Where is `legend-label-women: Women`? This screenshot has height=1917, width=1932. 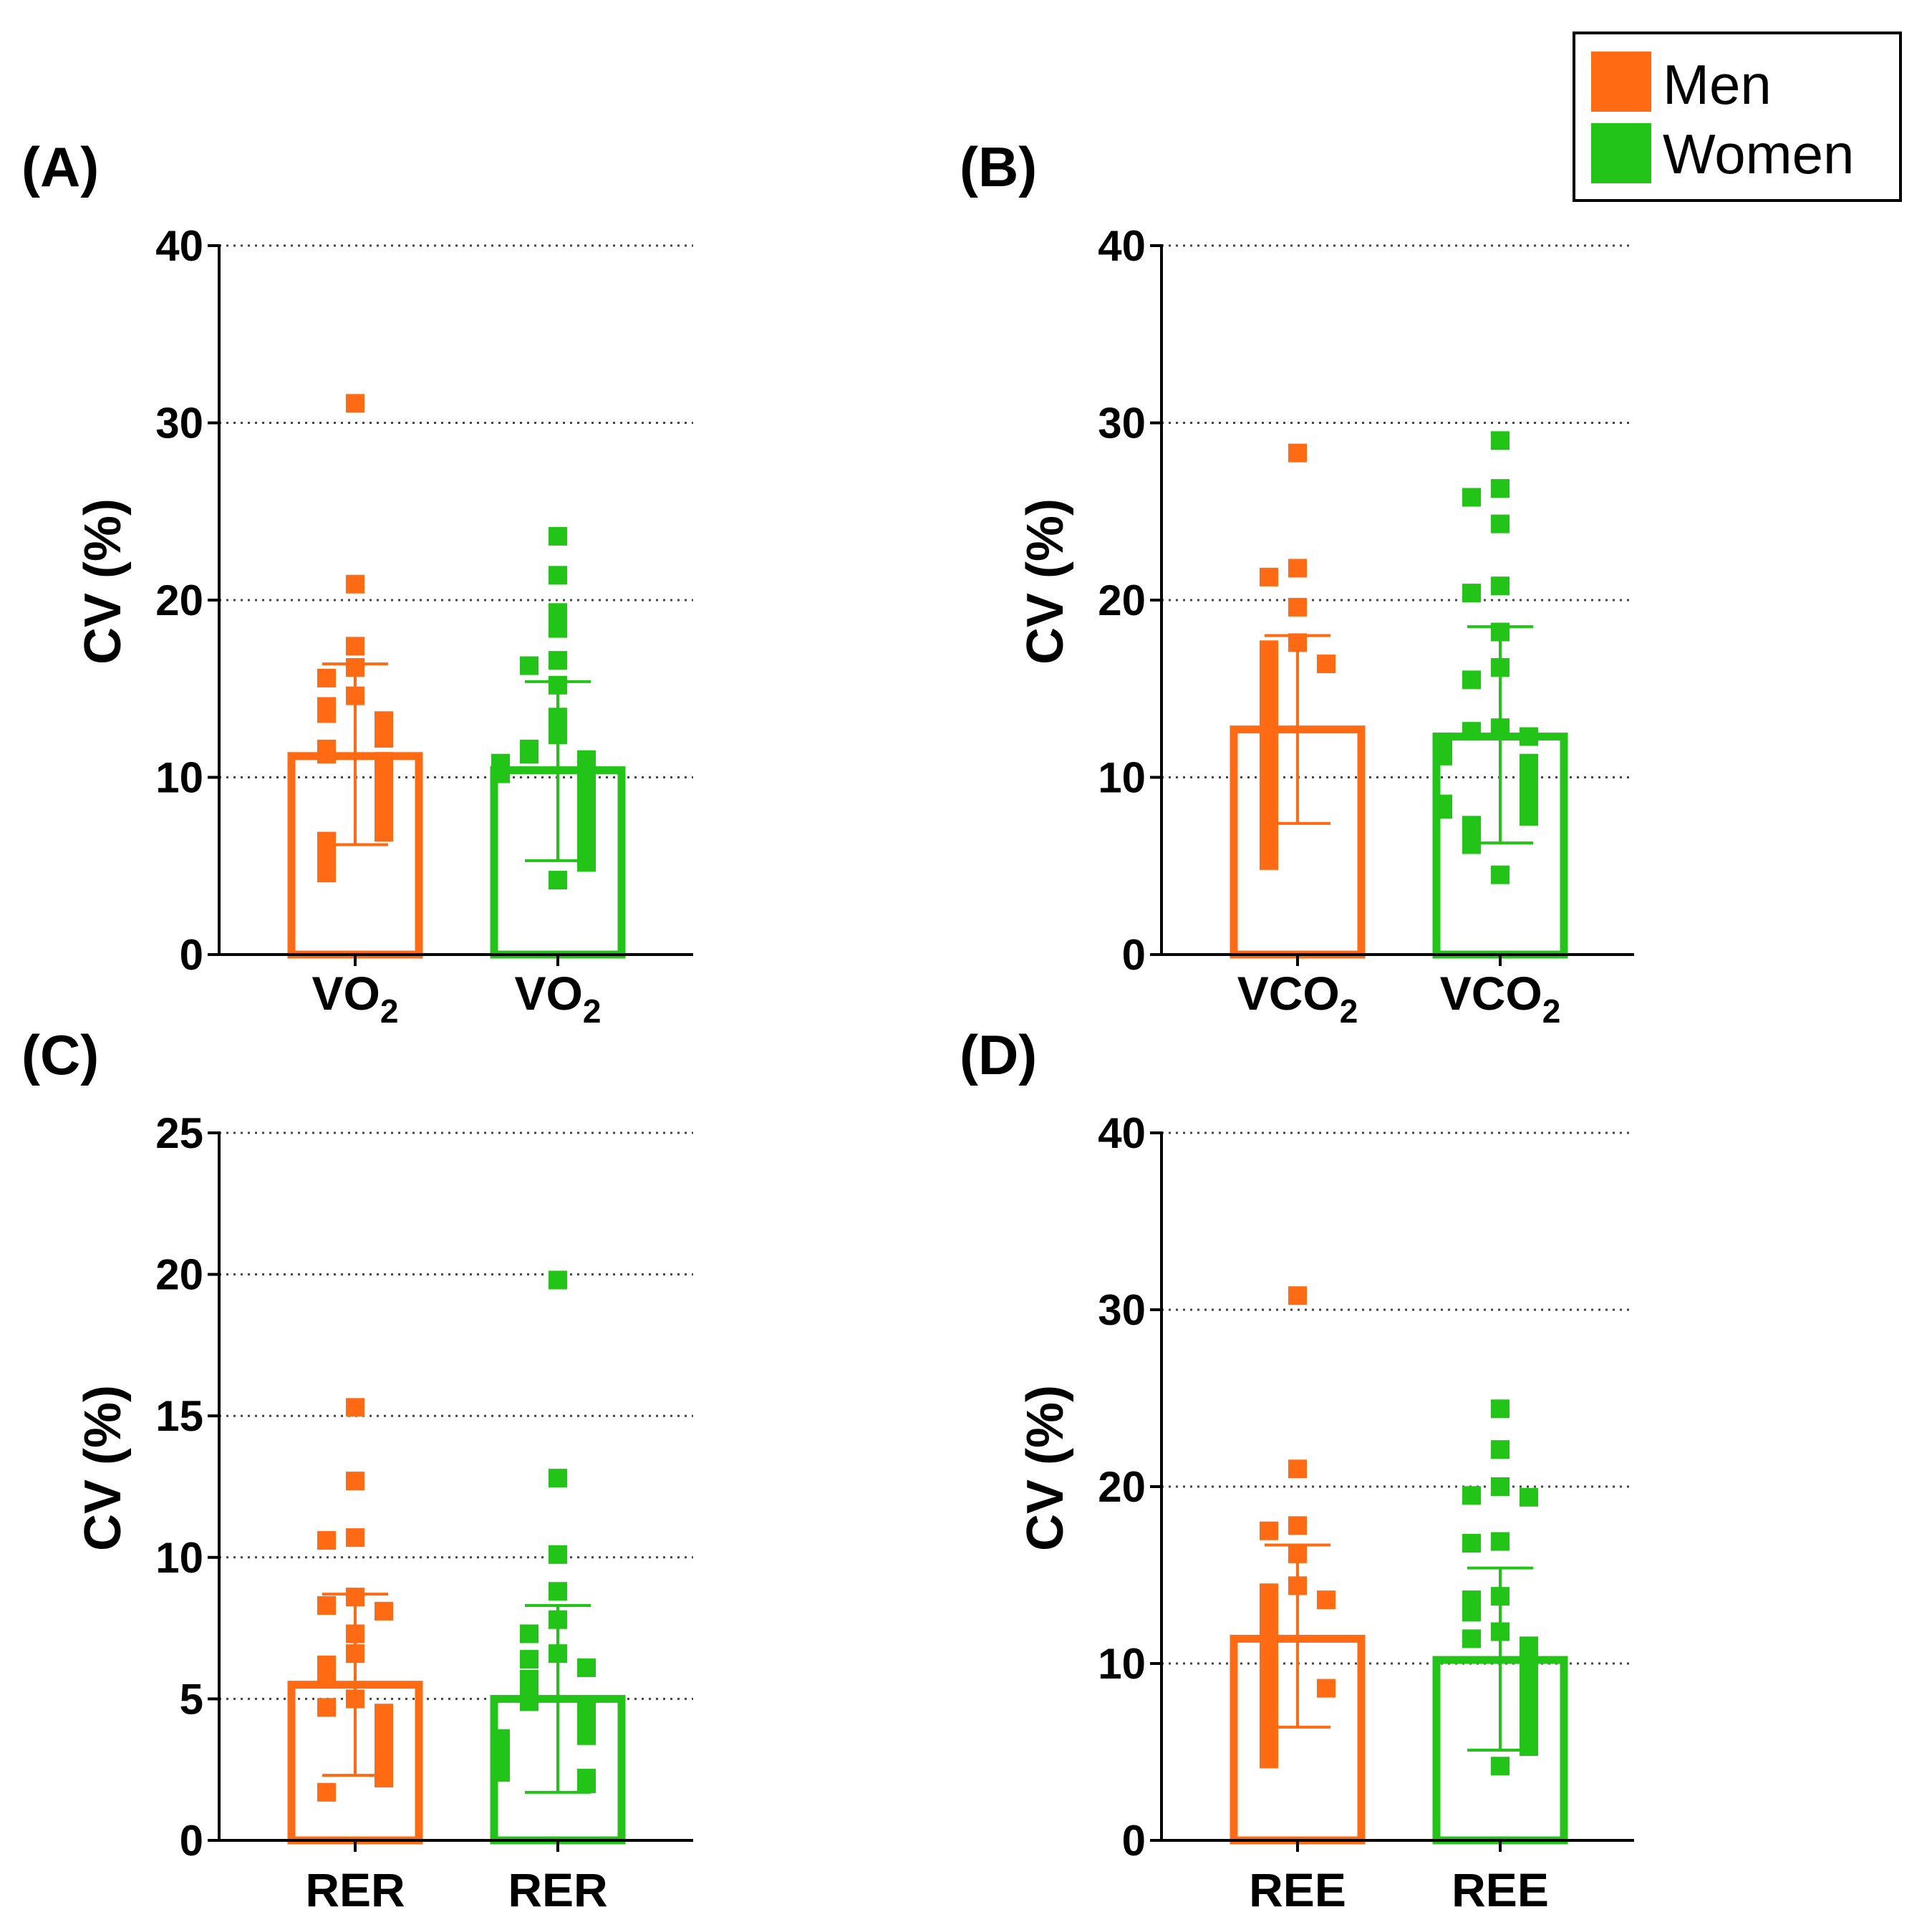
legend-label-women: Women is located at coordinates (1758, 153).